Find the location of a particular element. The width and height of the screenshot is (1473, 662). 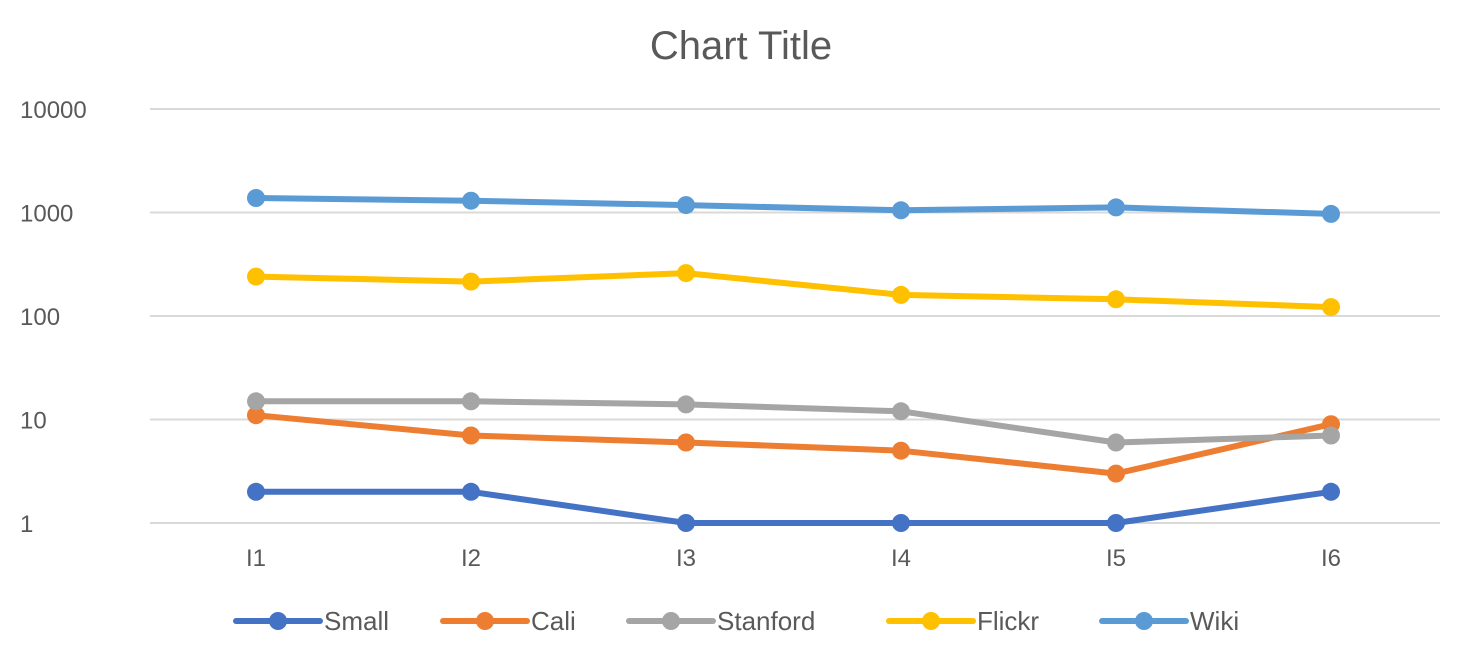

y-axis-tick-labels: 1 10 100 1000 10000 is located at coordinates (53, 317).